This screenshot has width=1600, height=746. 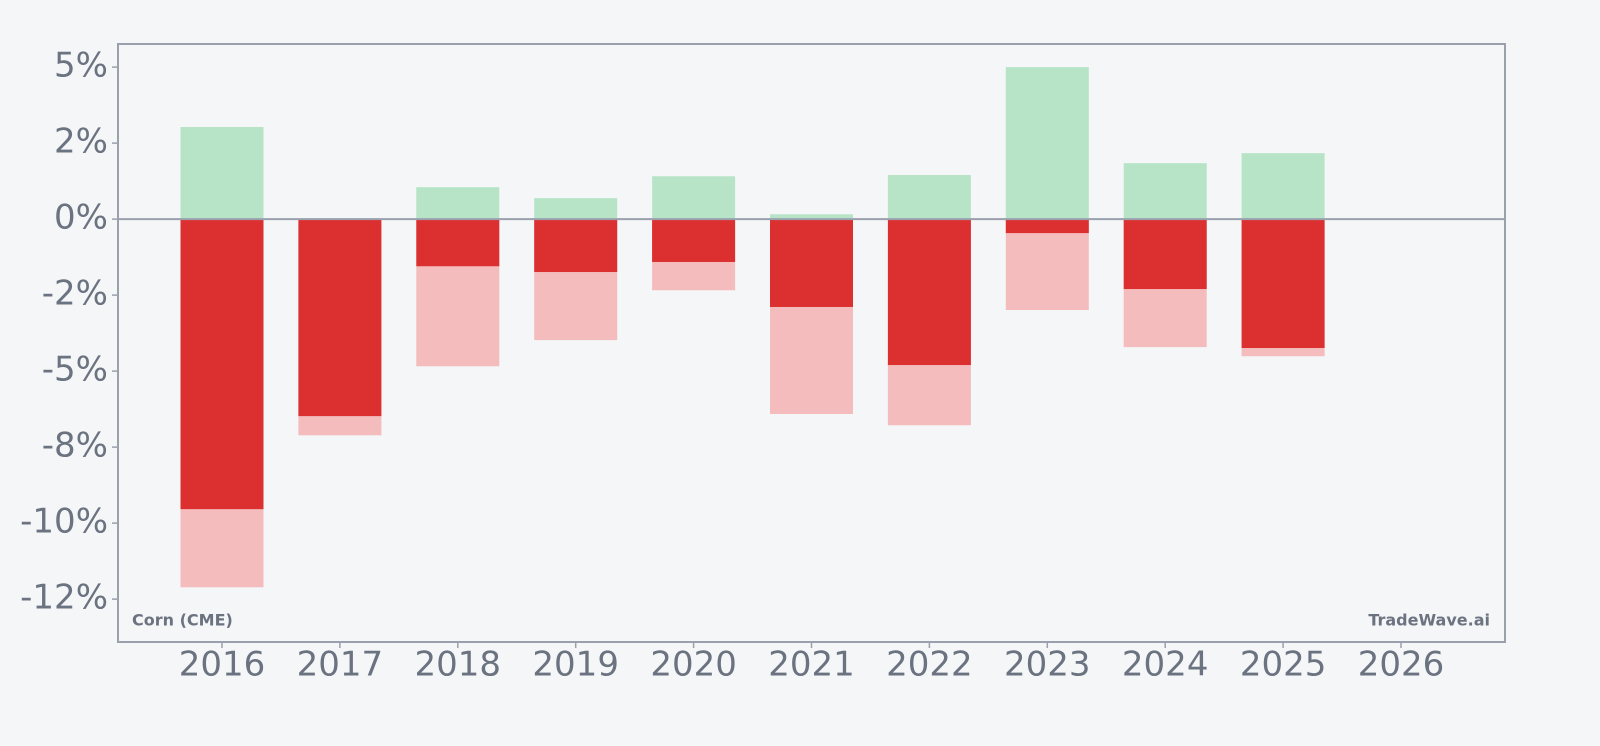 I want to click on x-tick-label: 2021, so click(x=811, y=665).